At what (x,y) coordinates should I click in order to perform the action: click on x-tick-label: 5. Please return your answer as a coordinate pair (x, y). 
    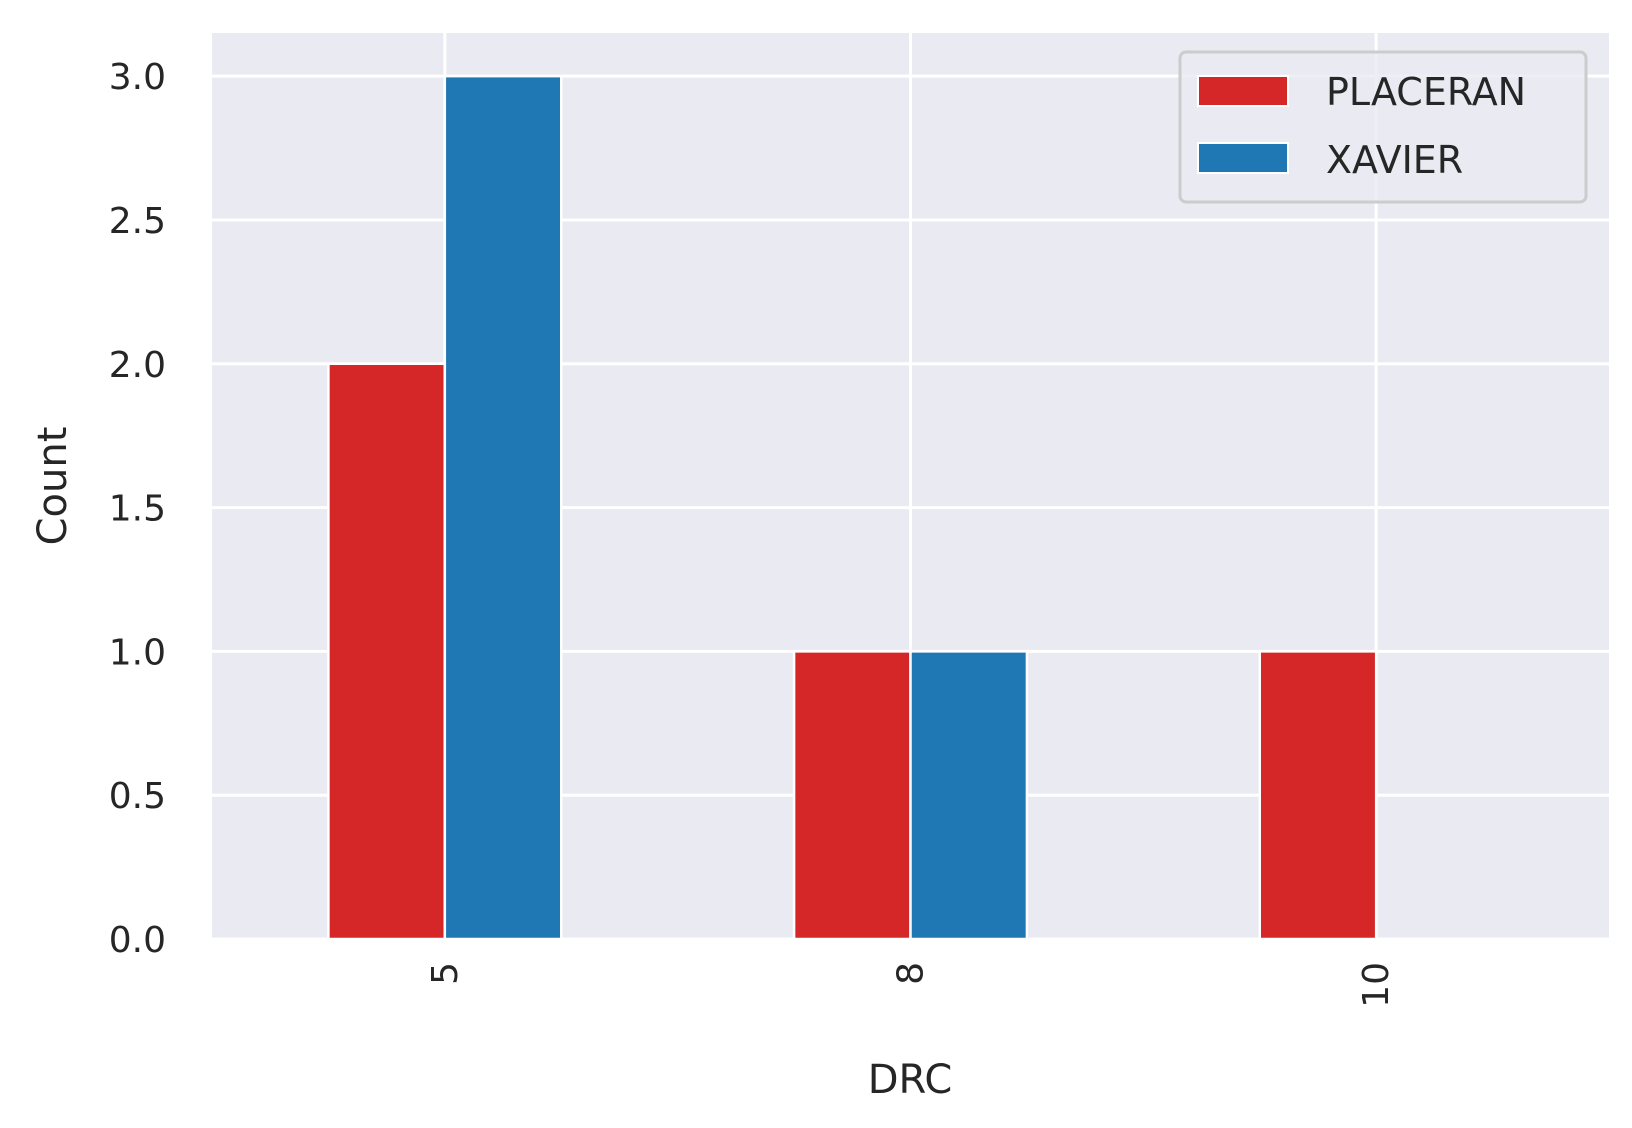
    Looking at the image, I should click on (445, 973).